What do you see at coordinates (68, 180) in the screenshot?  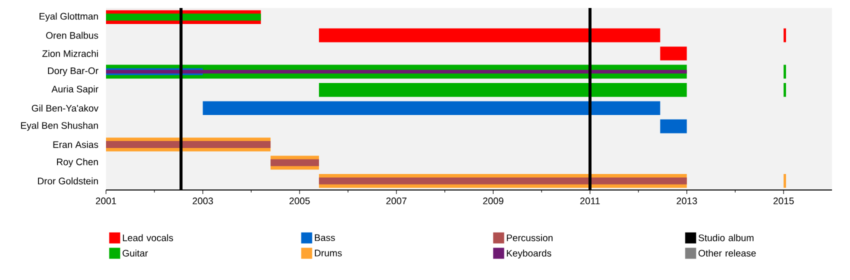 I see `y-tick-label: Dror Goldstein` at bounding box center [68, 180].